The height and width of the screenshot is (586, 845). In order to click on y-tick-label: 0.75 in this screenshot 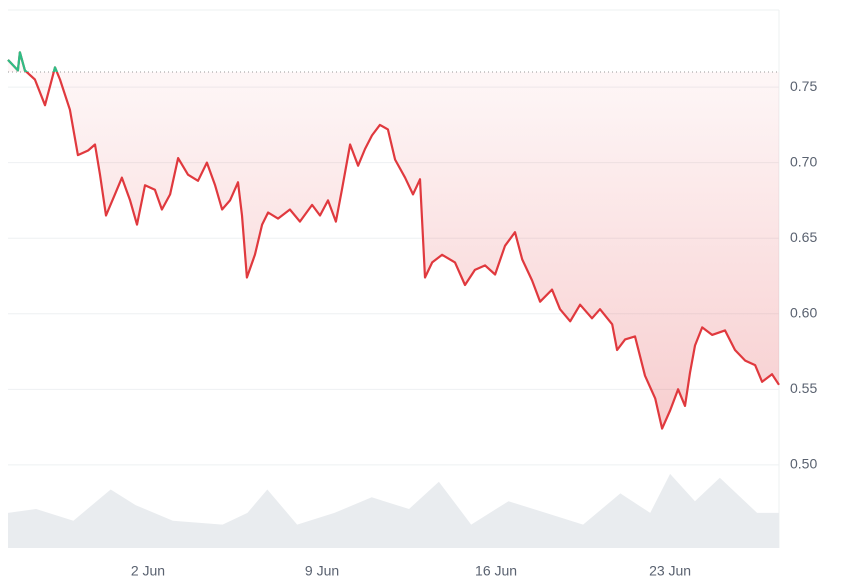, I will do `click(803, 86)`.